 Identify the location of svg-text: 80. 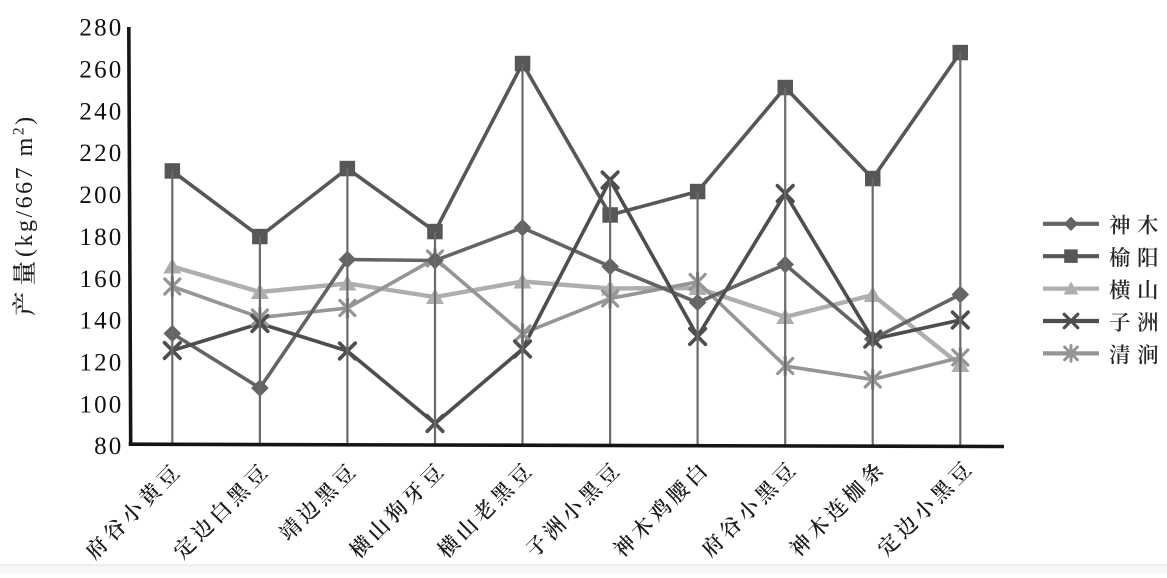
(108, 446).